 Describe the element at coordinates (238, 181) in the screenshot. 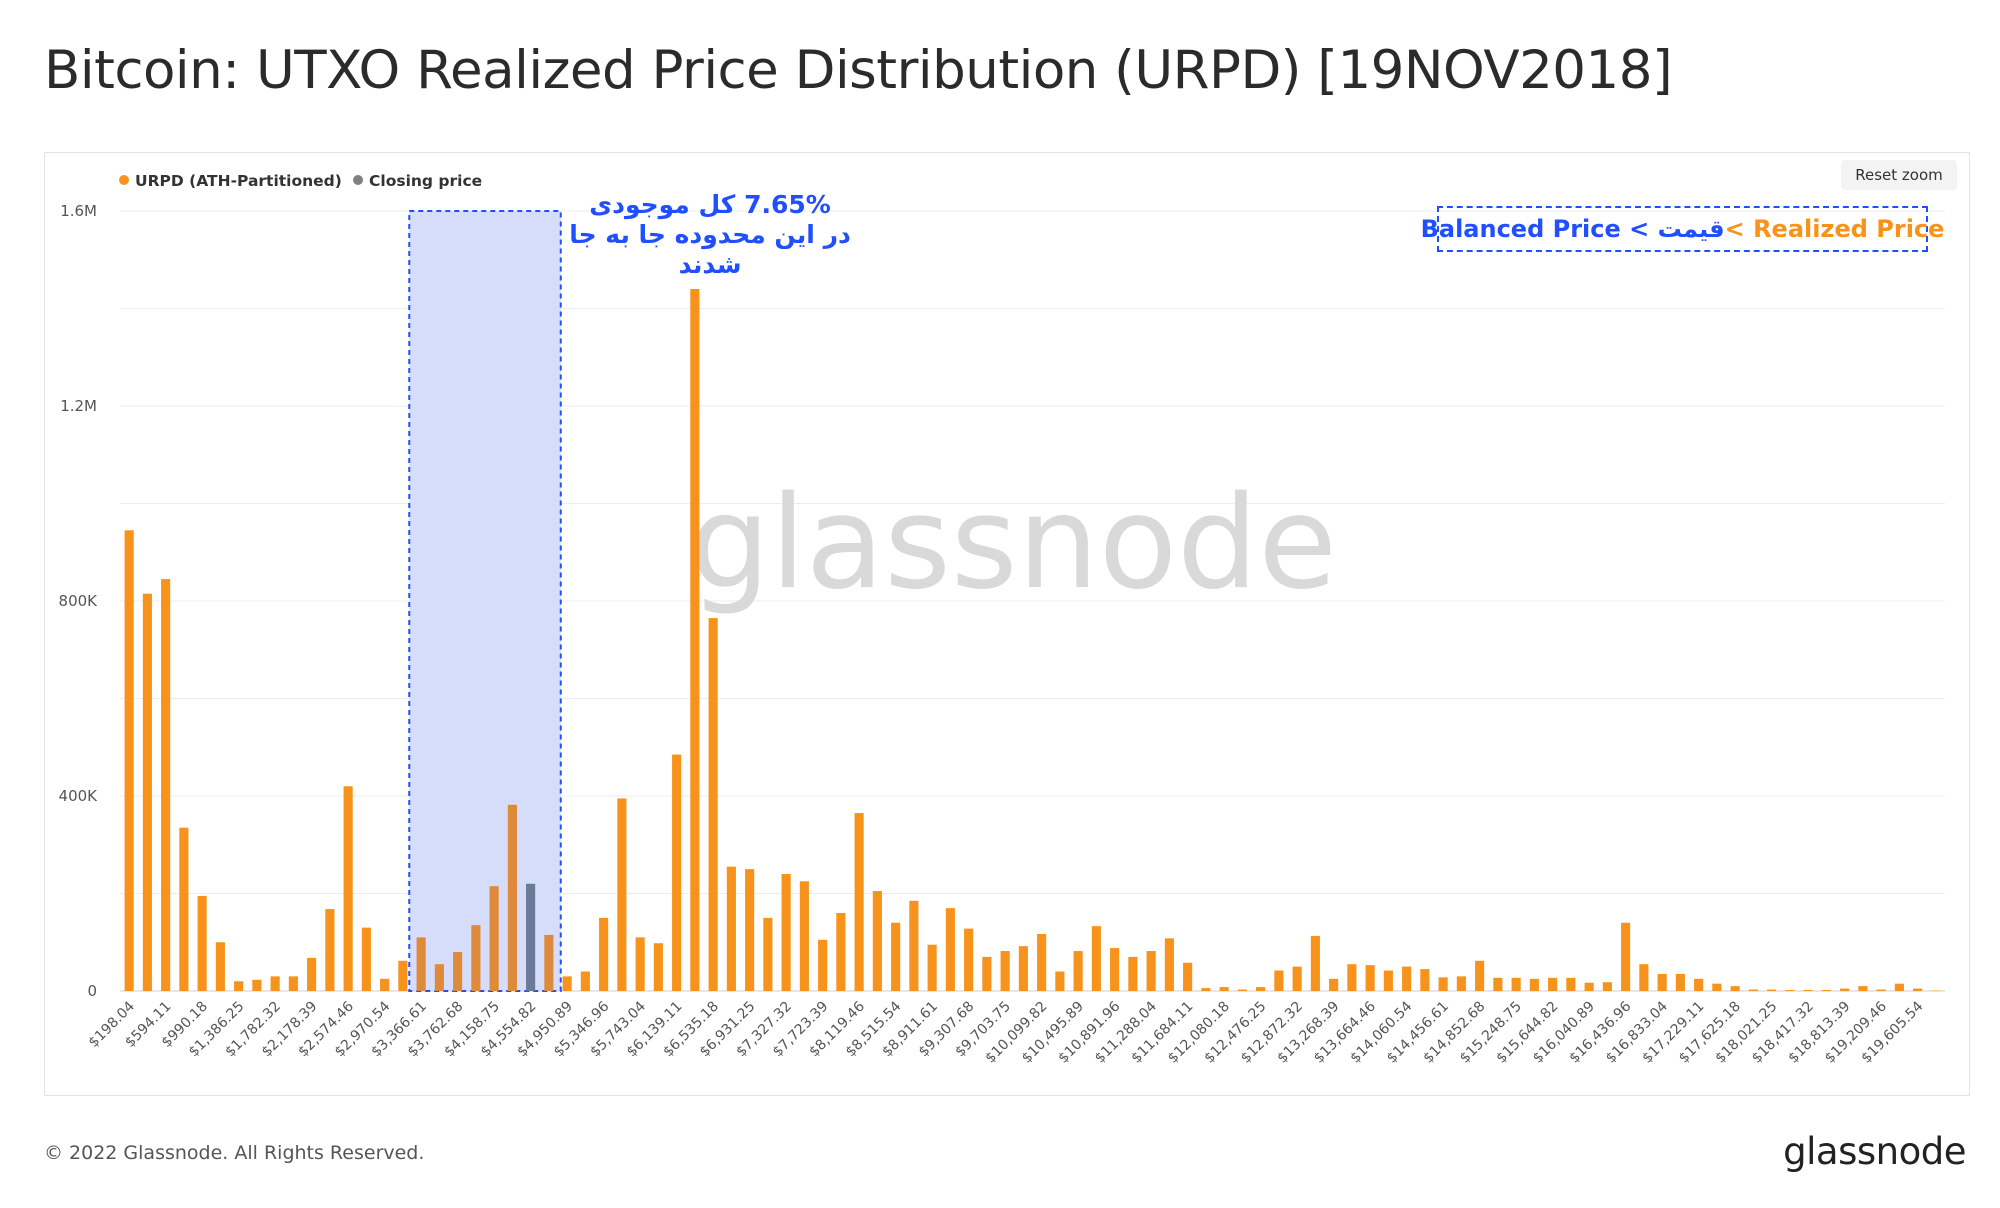

I see `legend-label-urpd: URPD (ATH-Partitioned)` at that location.